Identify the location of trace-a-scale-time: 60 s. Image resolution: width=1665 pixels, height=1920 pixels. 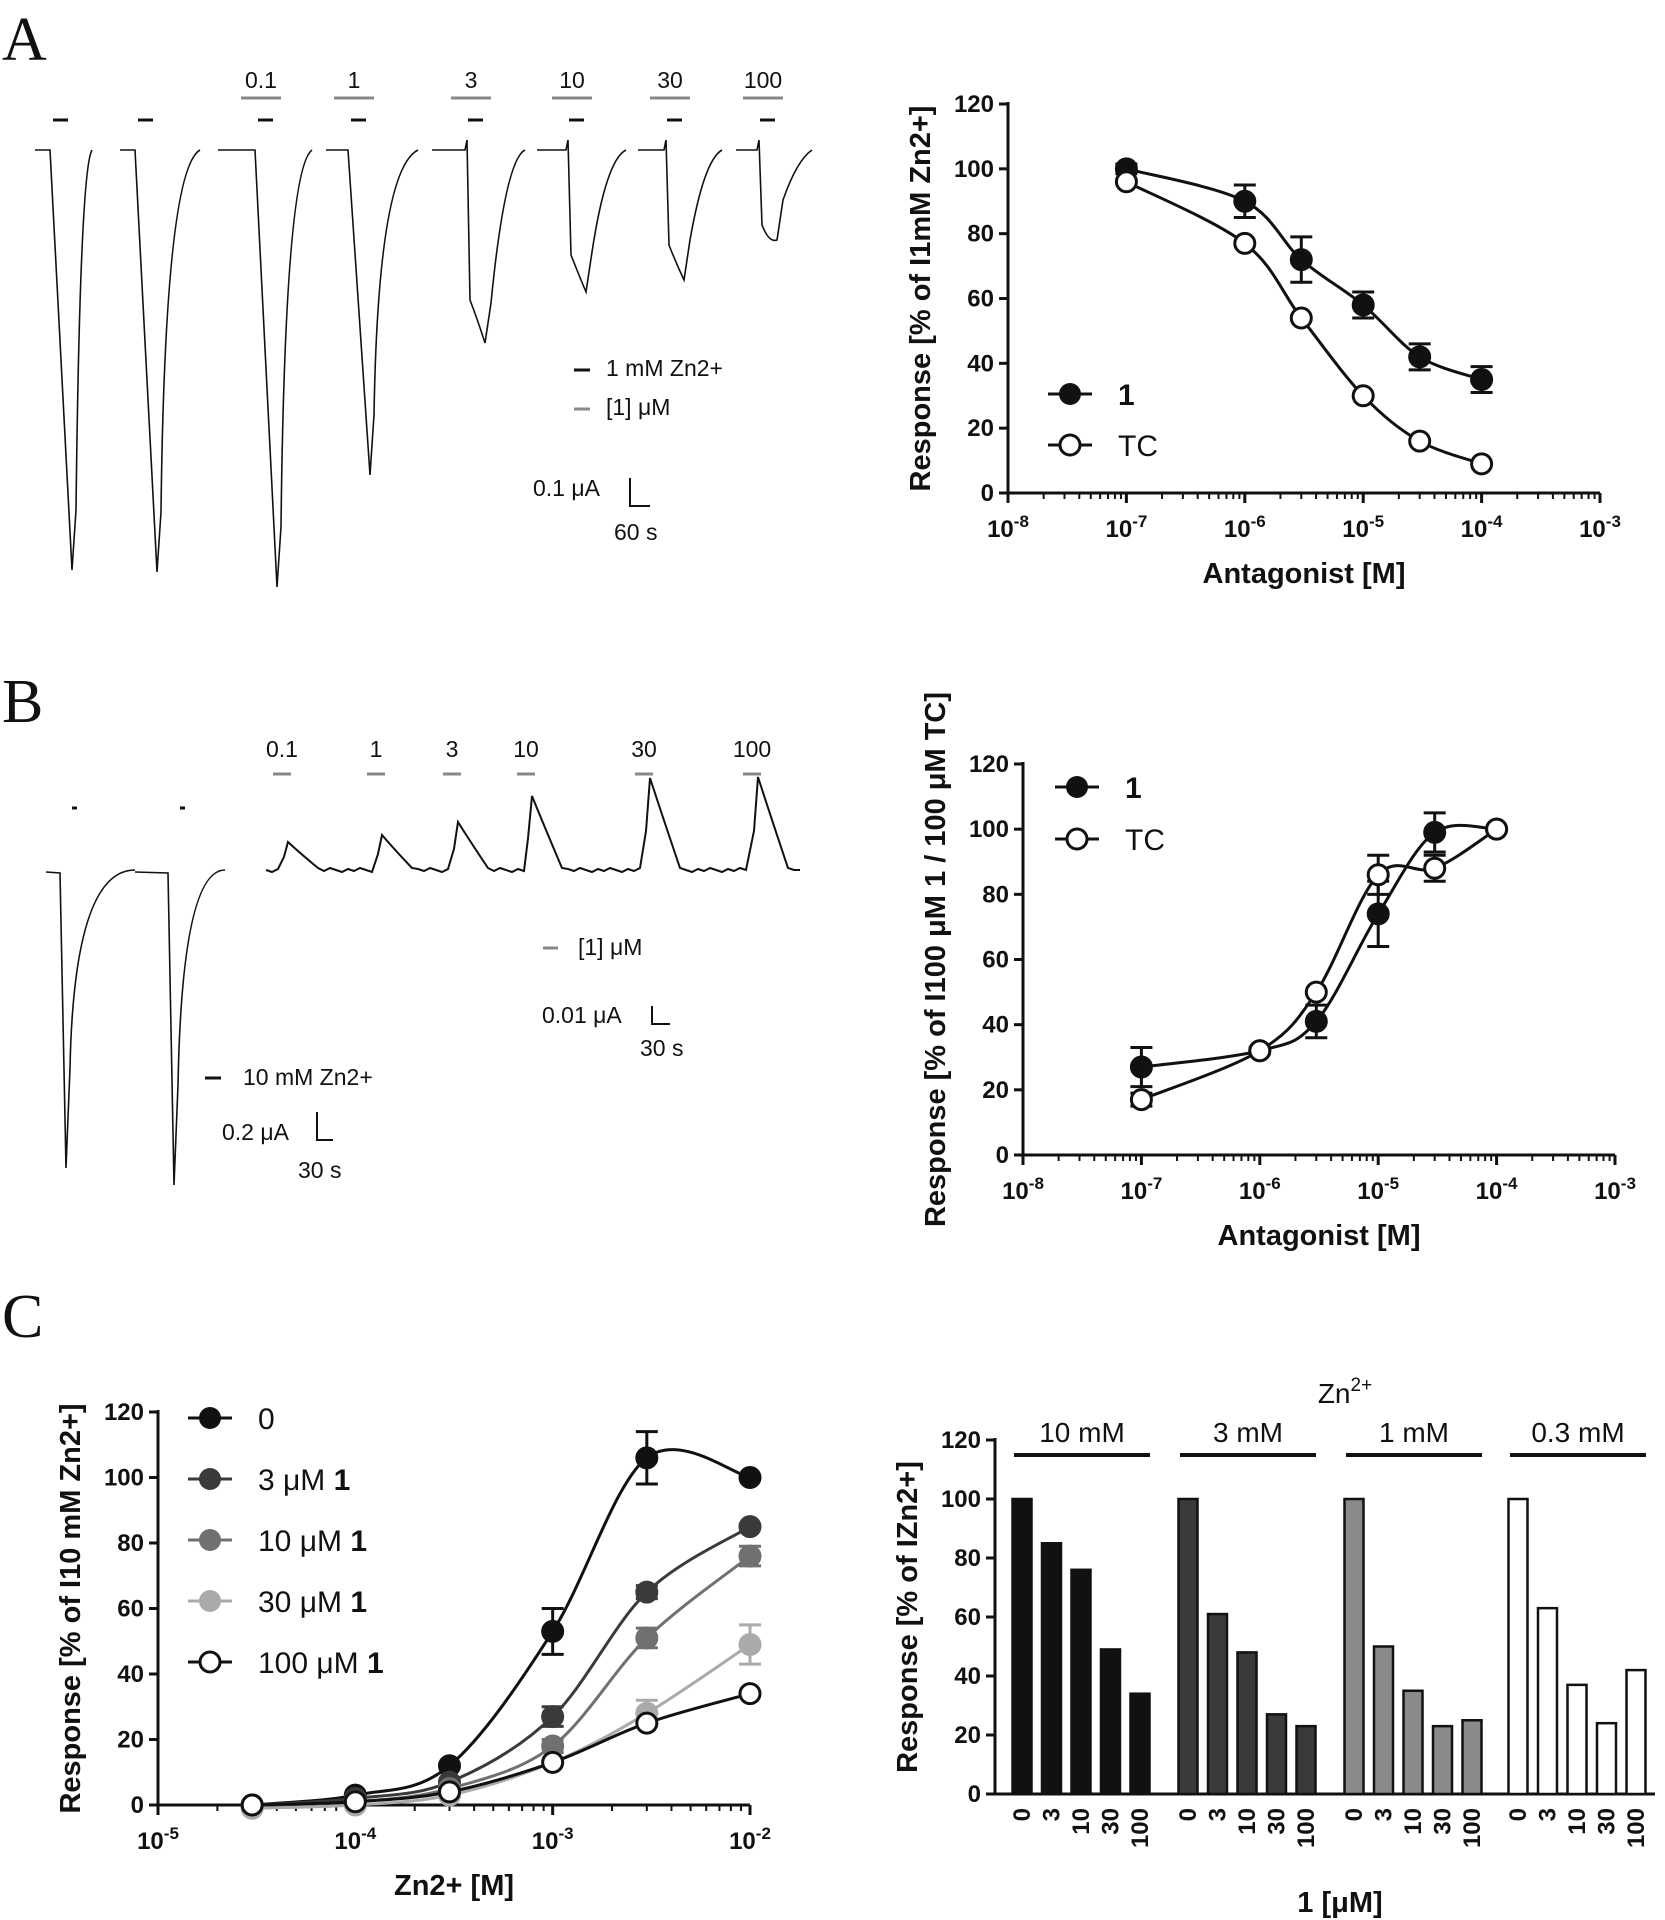
(635, 532).